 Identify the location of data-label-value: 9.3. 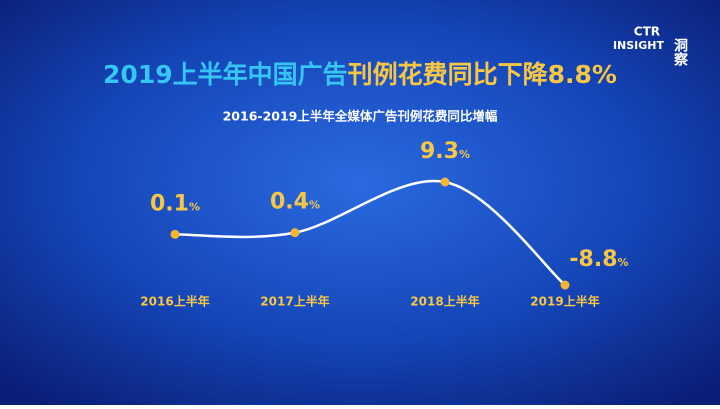
(439, 151).